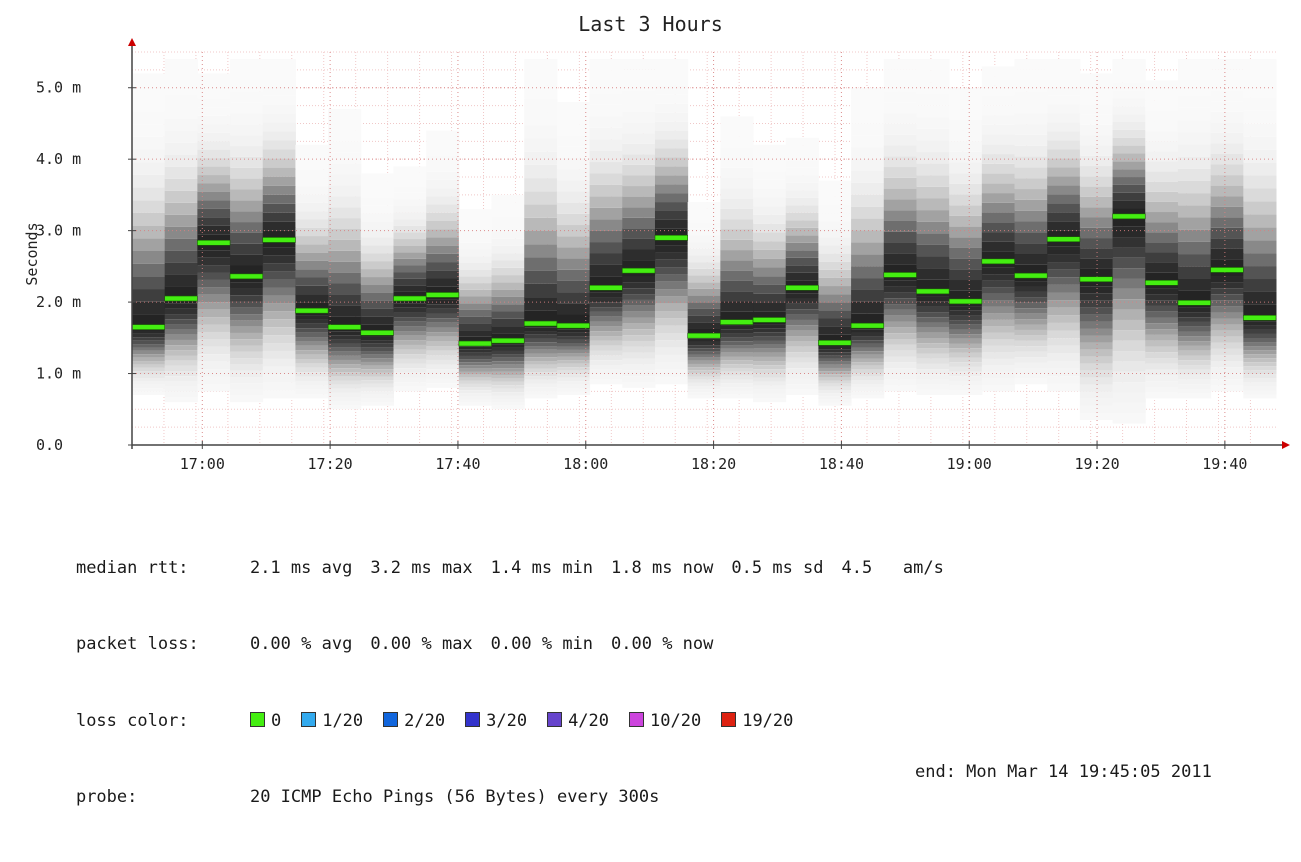 The height and width of the screenshot is (862, 1301). What do you see at coordinates (542, 567) in the screenshot?
I see `median-min: 1.4 ms min` at bounding box center [542, 567].